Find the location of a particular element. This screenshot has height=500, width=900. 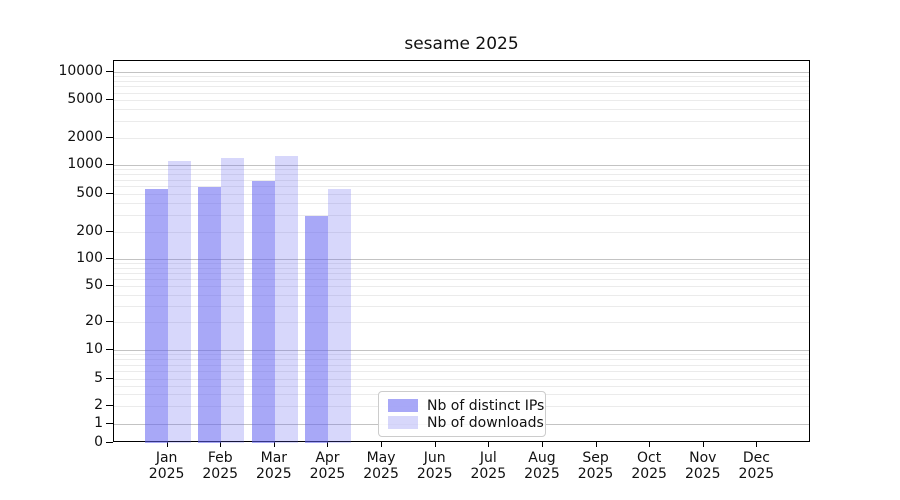

y-tick-label: 0 is located at coordinates (98, 442).